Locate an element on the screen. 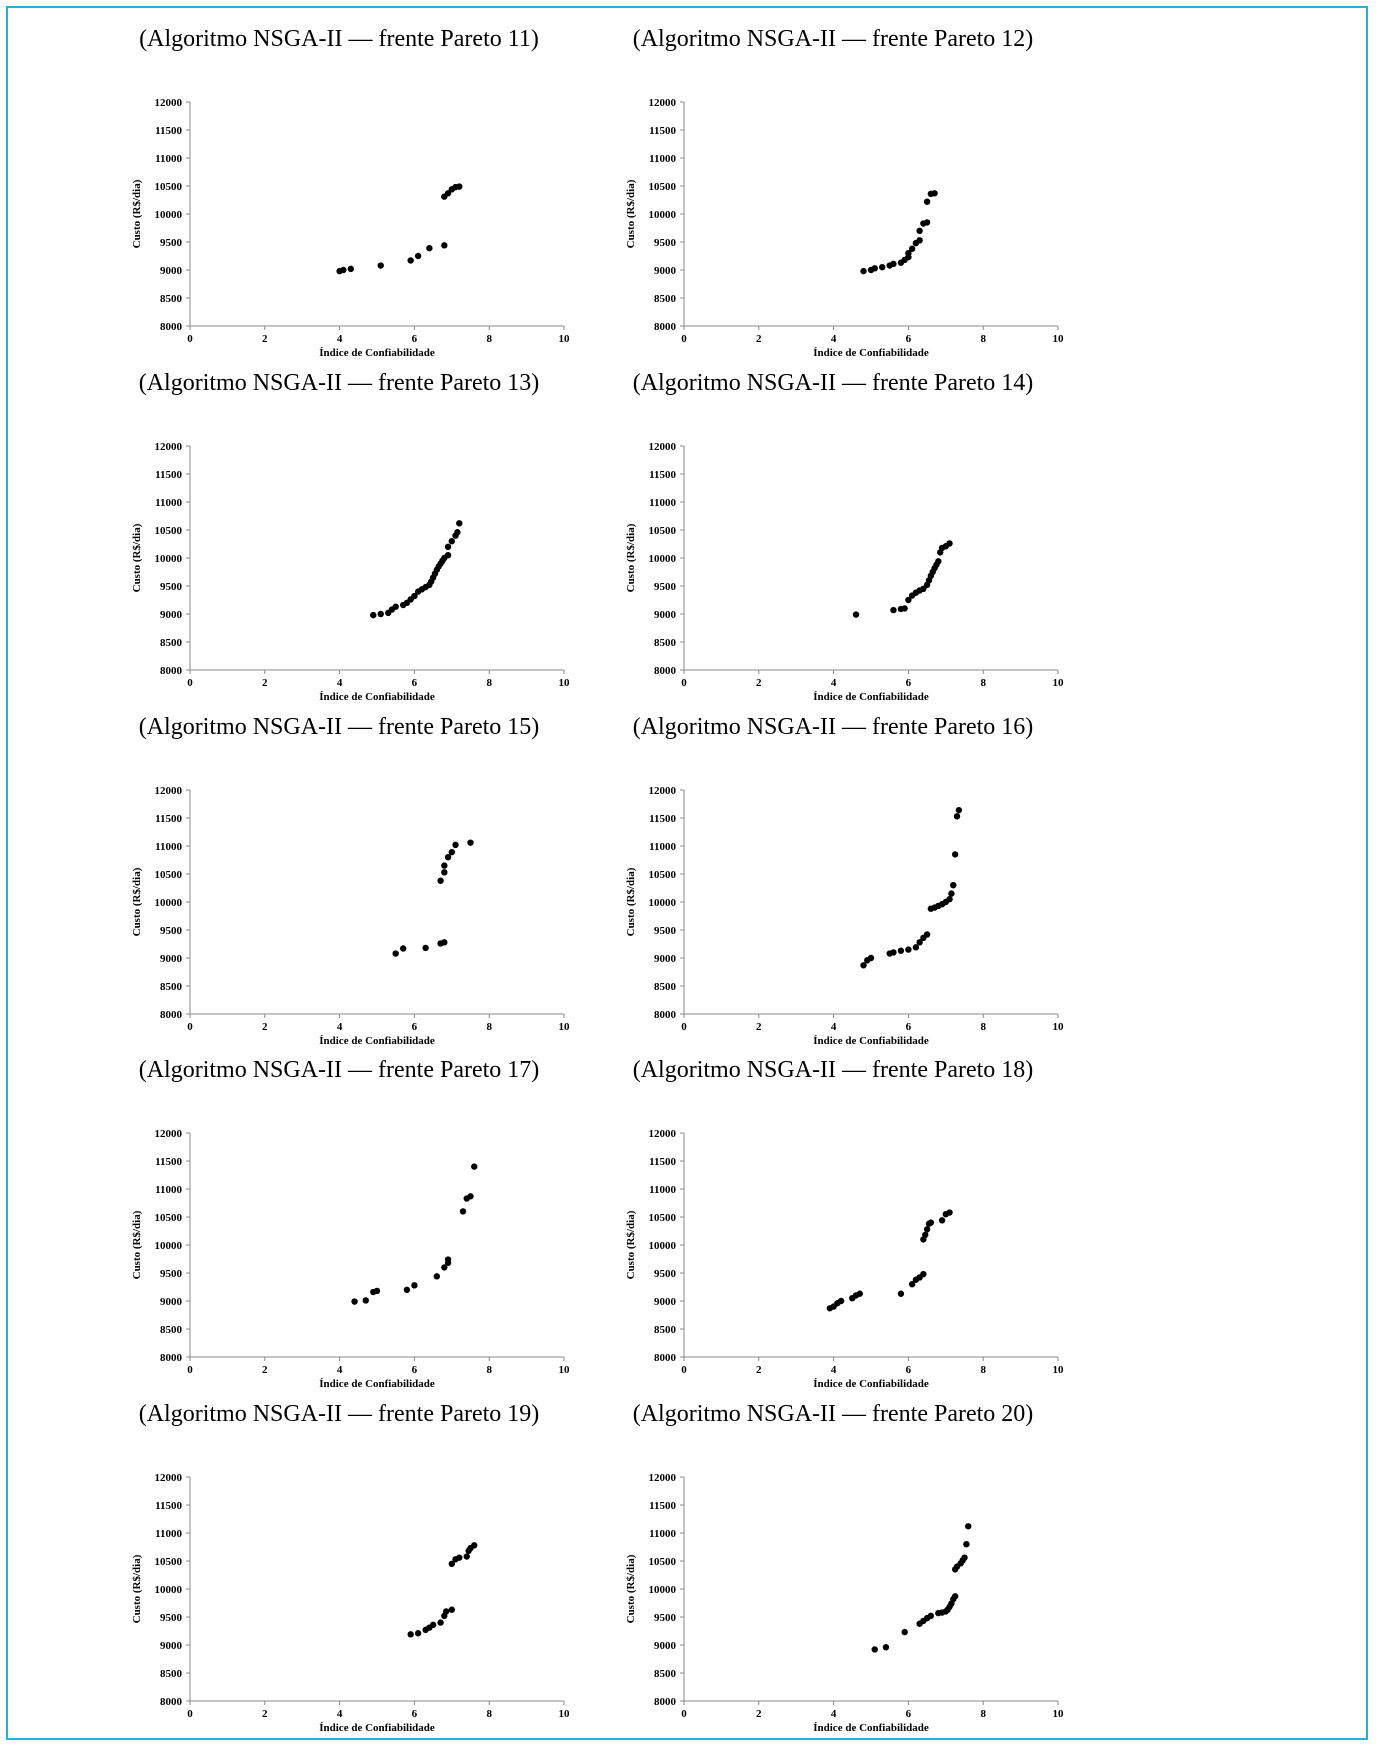 The height and width of the screenshot is (1750, 1378). y-tick-label: 10500 is located at coordinates (169, 875).